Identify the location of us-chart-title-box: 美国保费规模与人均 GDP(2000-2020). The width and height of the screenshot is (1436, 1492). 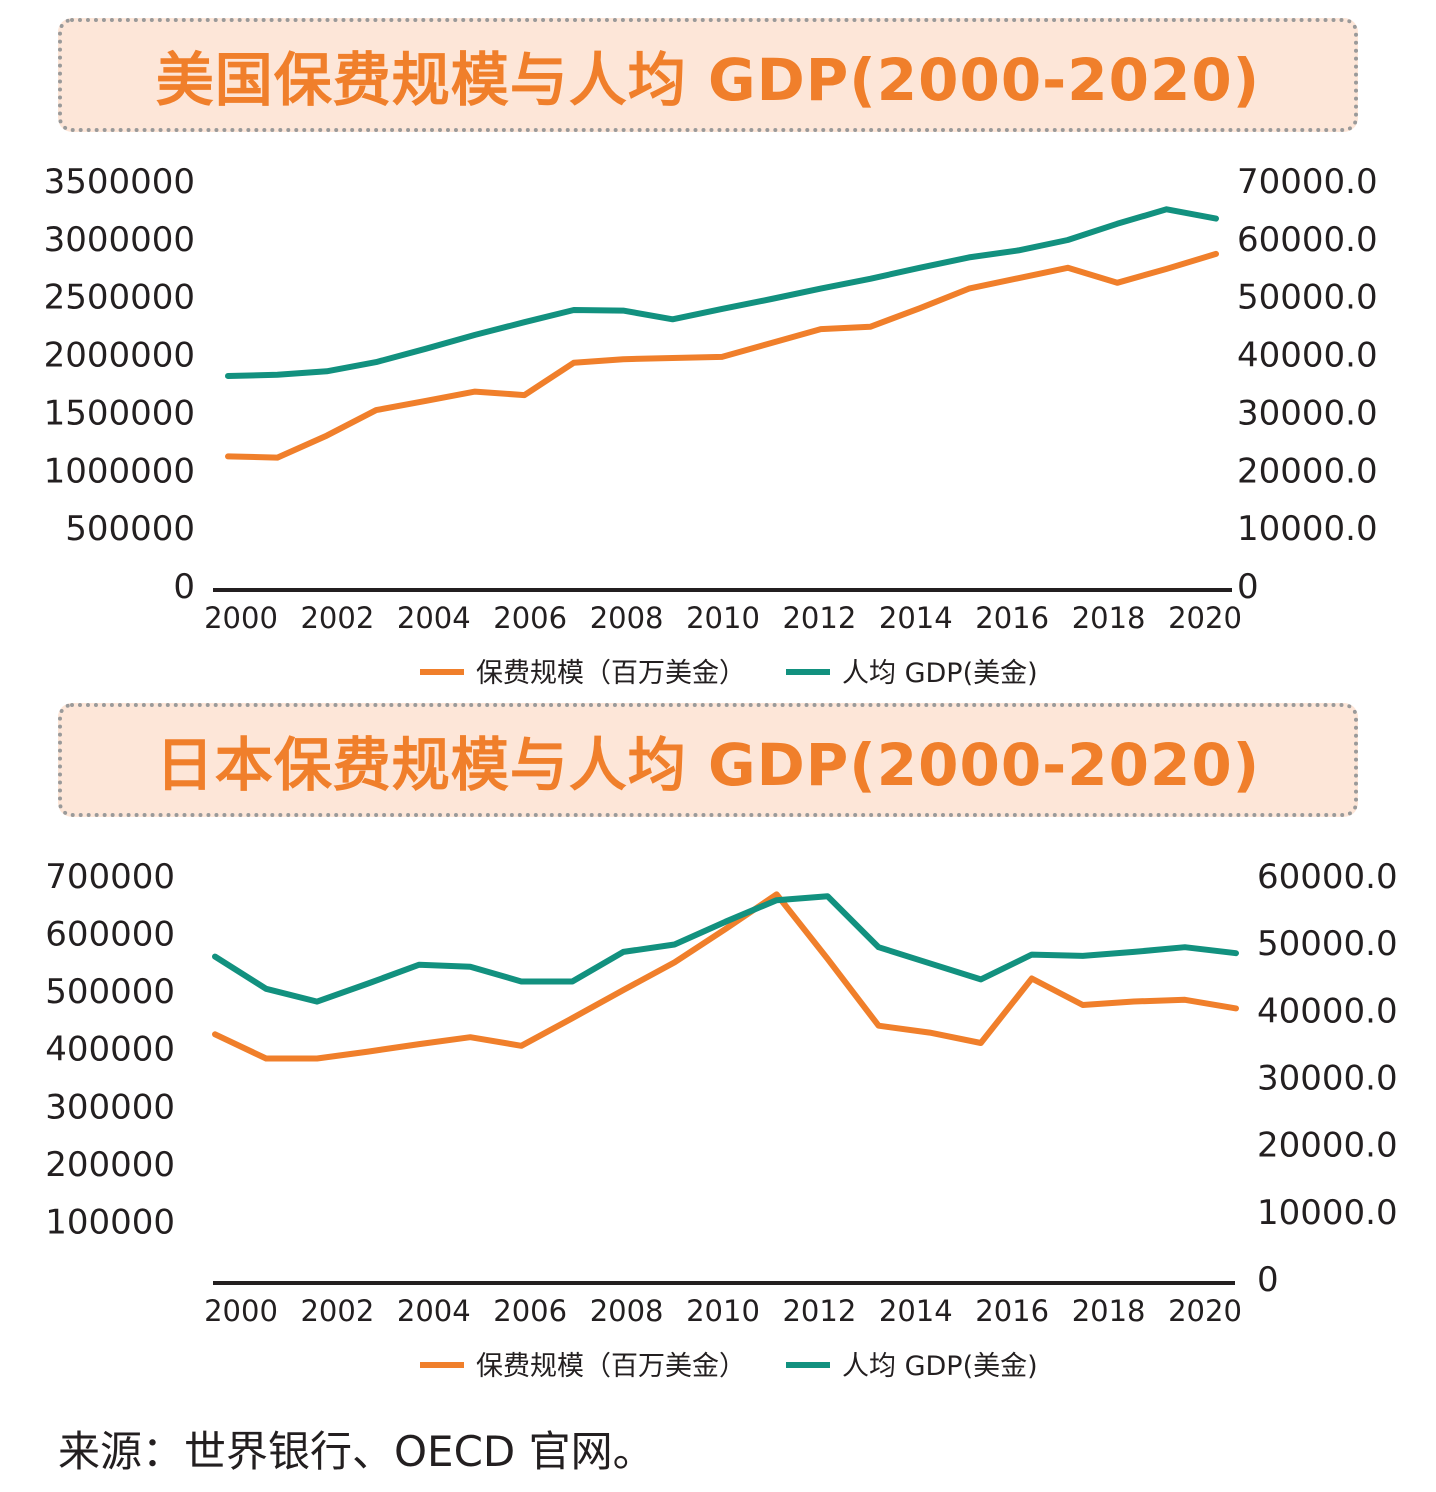
(708, 75).